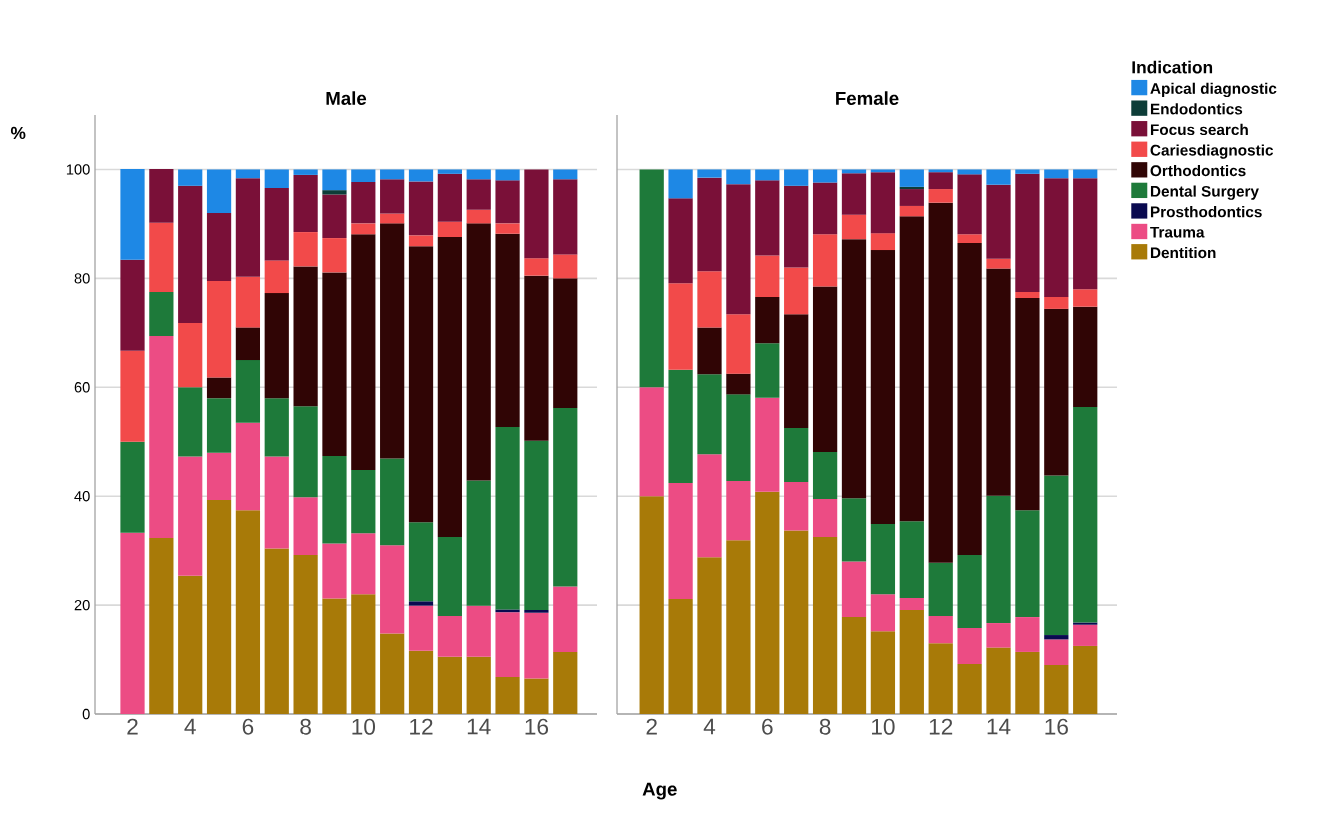 The height and width of the screenshot is (829, 1325). I want to click on legend-label: Prosthodontics, so click(1206, 212).